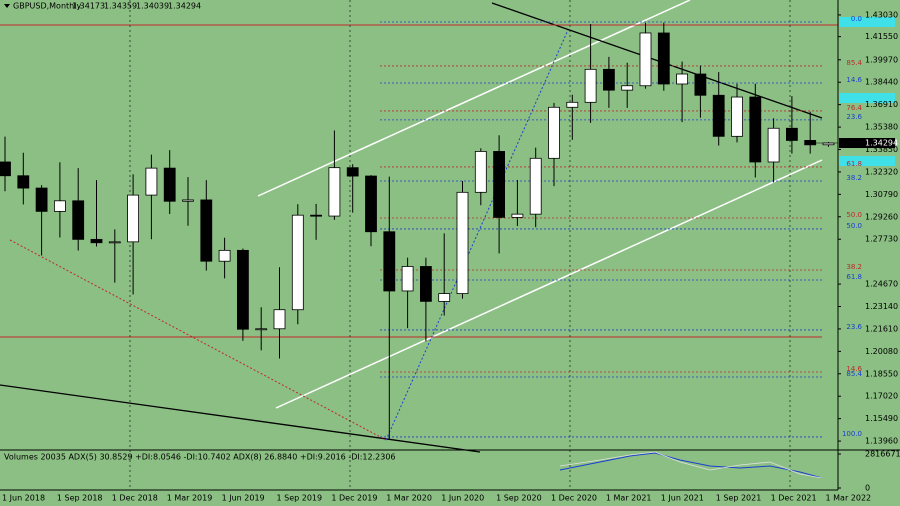 The width and height of the screenshot is (900, 506). I want to click on x-tick-label: 1 Jun 2021, so click(682, 498).